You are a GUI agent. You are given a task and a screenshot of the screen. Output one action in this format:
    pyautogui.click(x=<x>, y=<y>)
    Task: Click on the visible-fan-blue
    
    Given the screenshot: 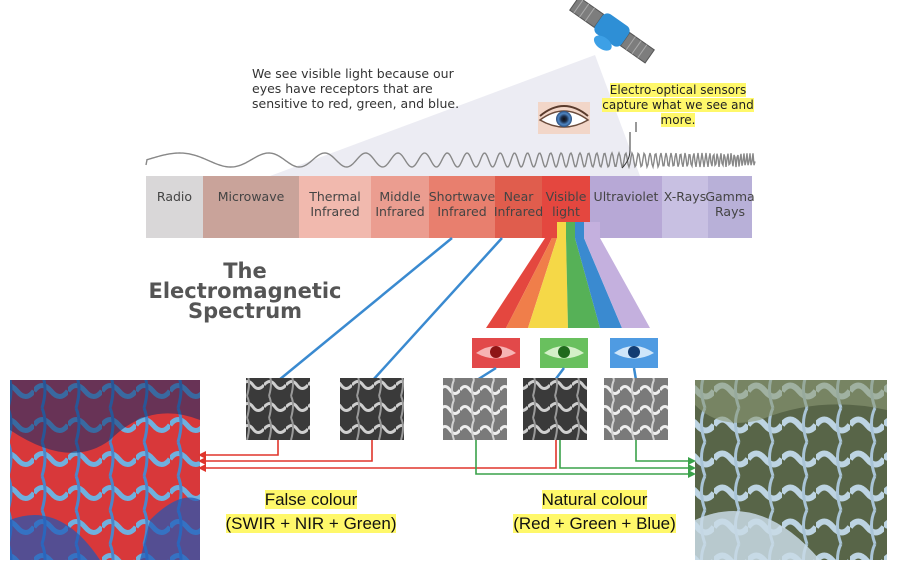 What is the action you would take?
    pyautogui.click(x=598, y=283)
    